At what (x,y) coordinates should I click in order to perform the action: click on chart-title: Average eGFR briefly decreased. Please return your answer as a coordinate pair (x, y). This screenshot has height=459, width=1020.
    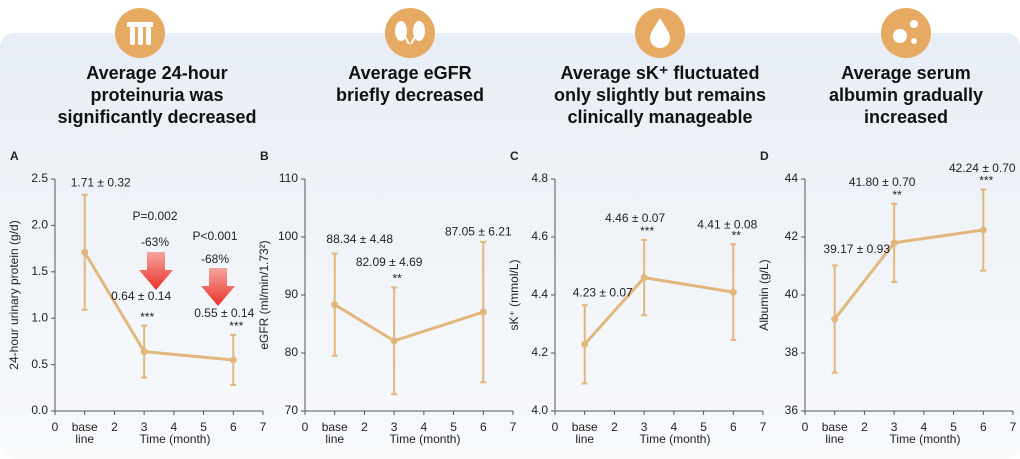
    Looking at the image, I should click on (410, 84).